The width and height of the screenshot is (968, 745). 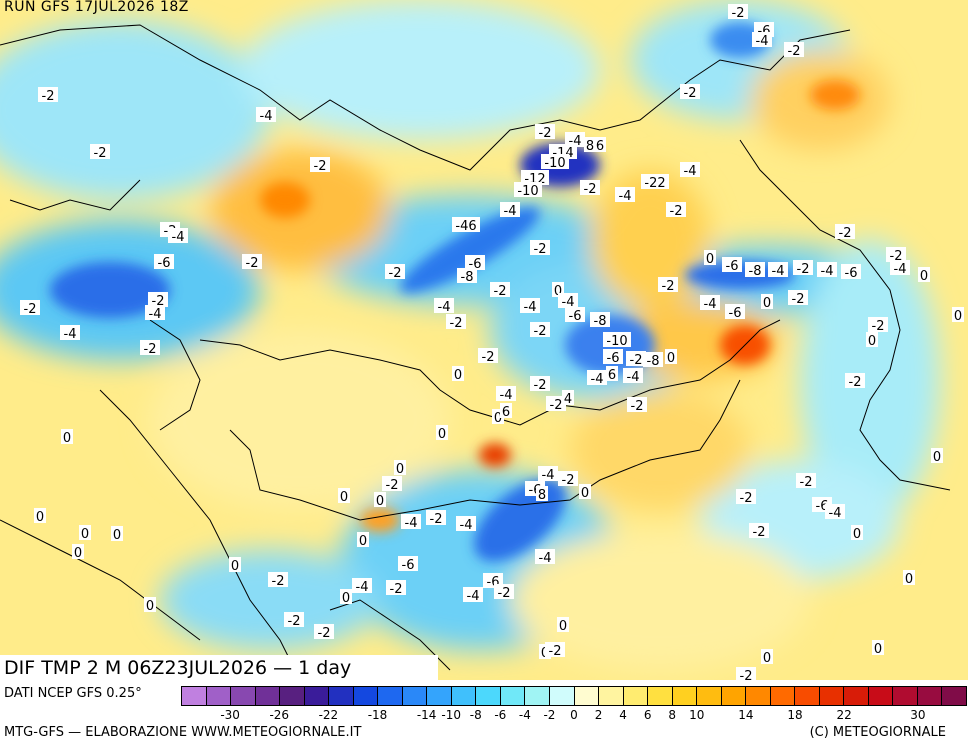 I want to click on map-contour-label: 6, so click(x=506, y=412).